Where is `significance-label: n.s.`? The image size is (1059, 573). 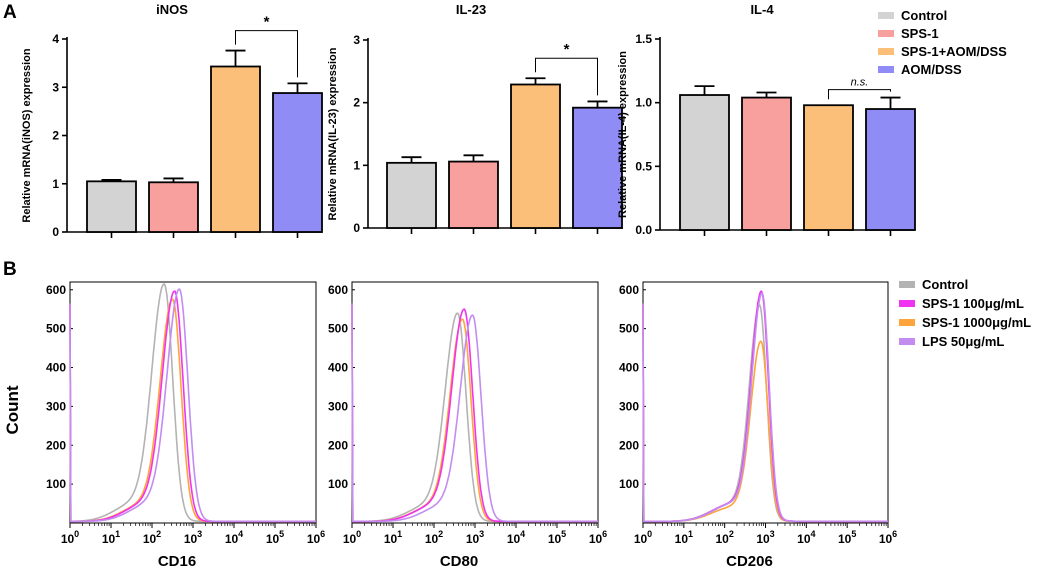
significance-label: n.s. is located at coordinates (860, 83).